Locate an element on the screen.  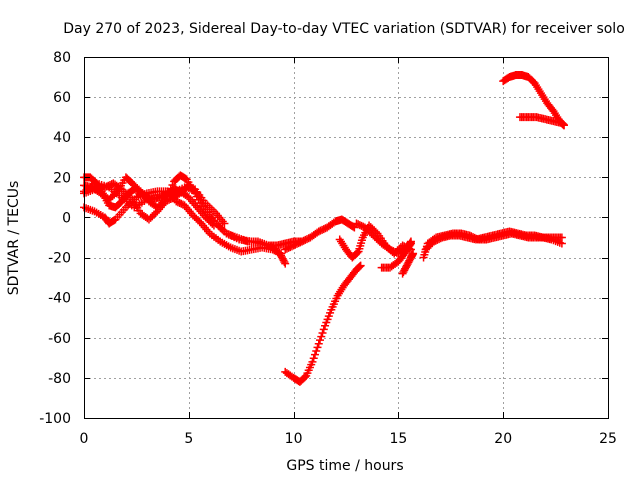
x-tick-label: 20 is located at coordinates (503, 439).